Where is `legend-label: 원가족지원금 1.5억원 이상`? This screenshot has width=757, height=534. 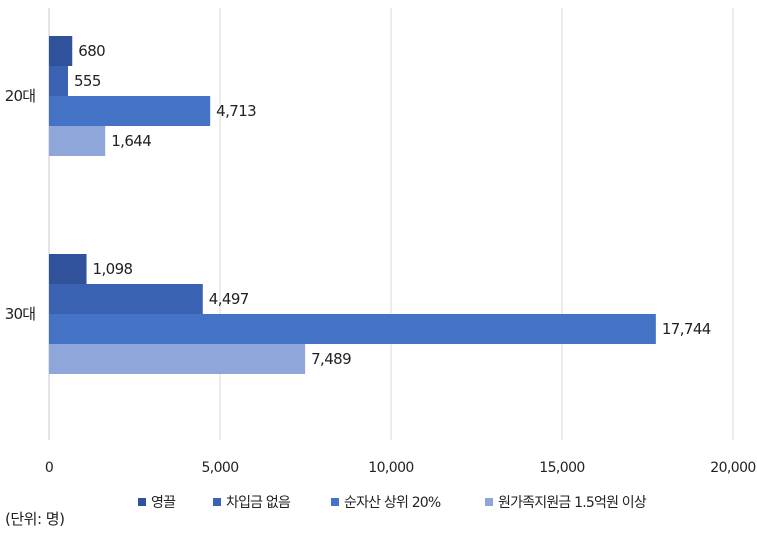
legend-label: 원가족지원금 1.5억원 이상 is located at coordinates (572, 503).